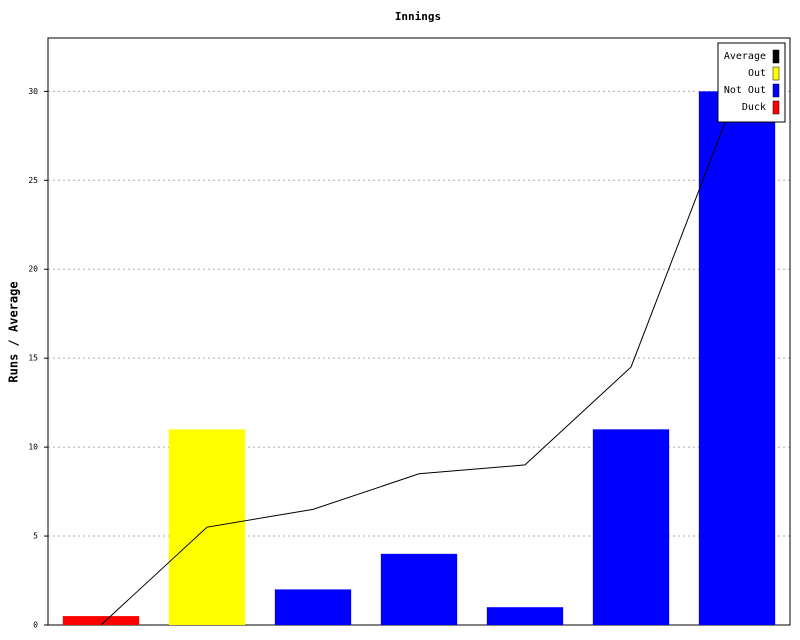  What do you see at coordinates (33, 269) in the screenshot?
I see `y-tick-label: 20` at bounding box center [33, 269].